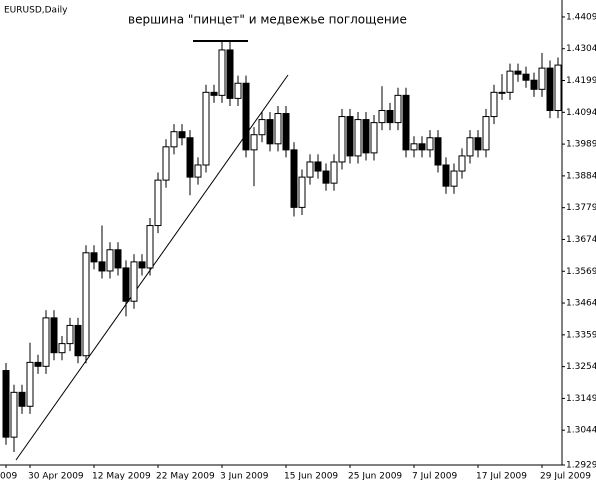 The image size is (596, 480). What do you see at coordinates (581, 335) in the screenshot?
I see `y-tick-label: 1.3359` at bounding box center [581, 335].